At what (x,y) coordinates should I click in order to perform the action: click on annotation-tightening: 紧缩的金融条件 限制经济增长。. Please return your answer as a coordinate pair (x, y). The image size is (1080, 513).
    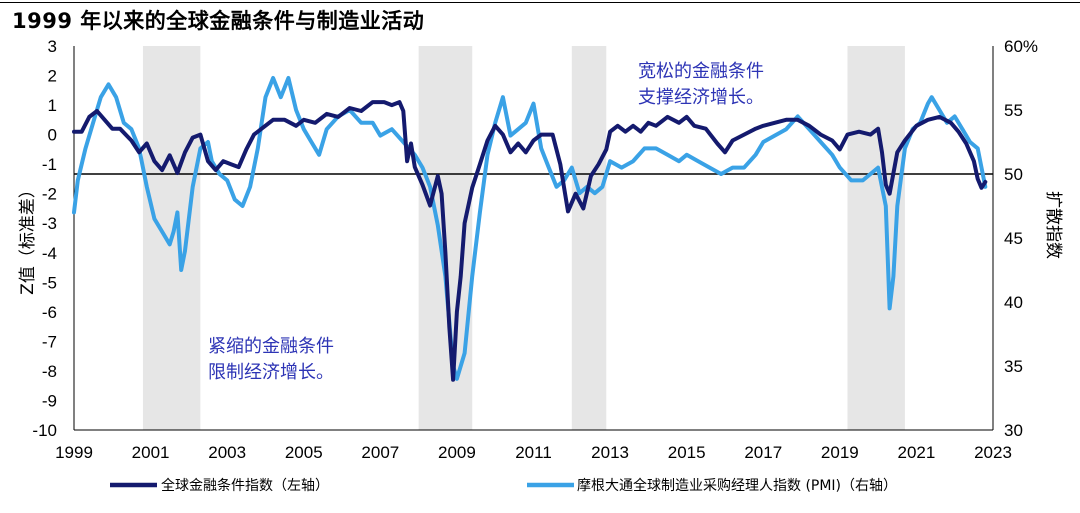
    Looking at the image, I should click on (271, 359).